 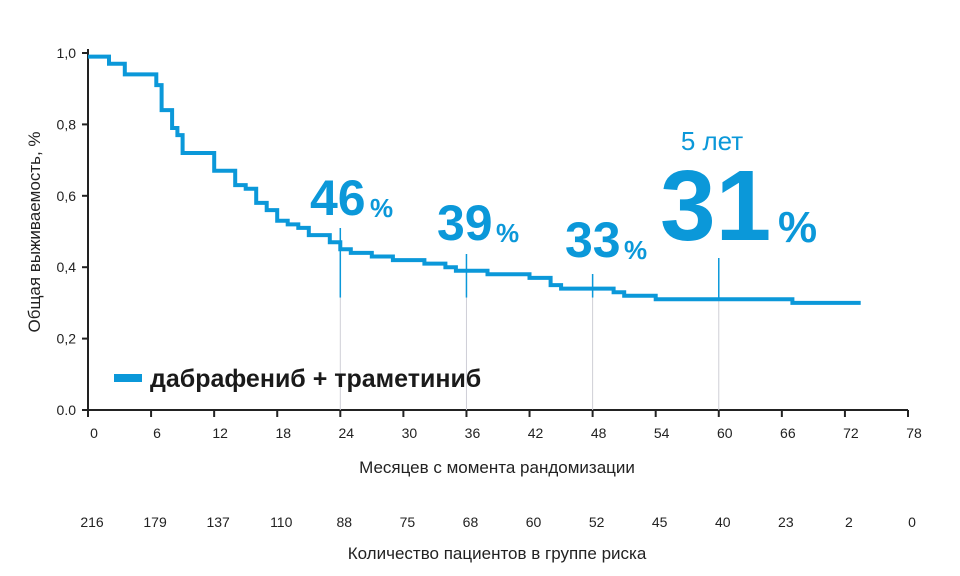 What do you see at coordinates (504, 425) in the screenshot?
I see `x-axis: 0 6 12 18 24 30 36 42 48 54 60 66 72 78` at bounding box center [504, 425].